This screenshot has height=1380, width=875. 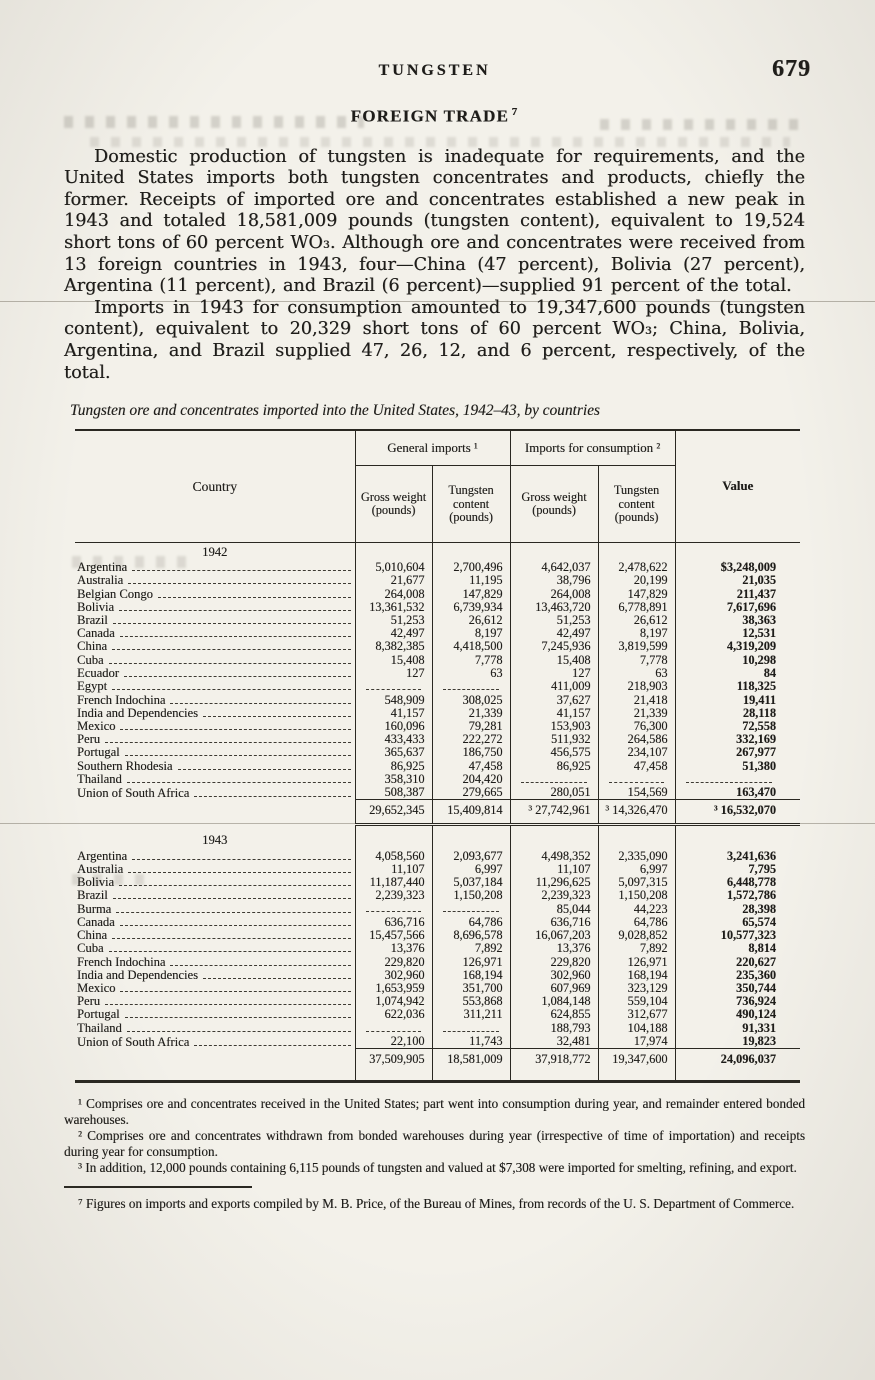 I want to click on value-cell: 41,157, so click(x=393, y=713).